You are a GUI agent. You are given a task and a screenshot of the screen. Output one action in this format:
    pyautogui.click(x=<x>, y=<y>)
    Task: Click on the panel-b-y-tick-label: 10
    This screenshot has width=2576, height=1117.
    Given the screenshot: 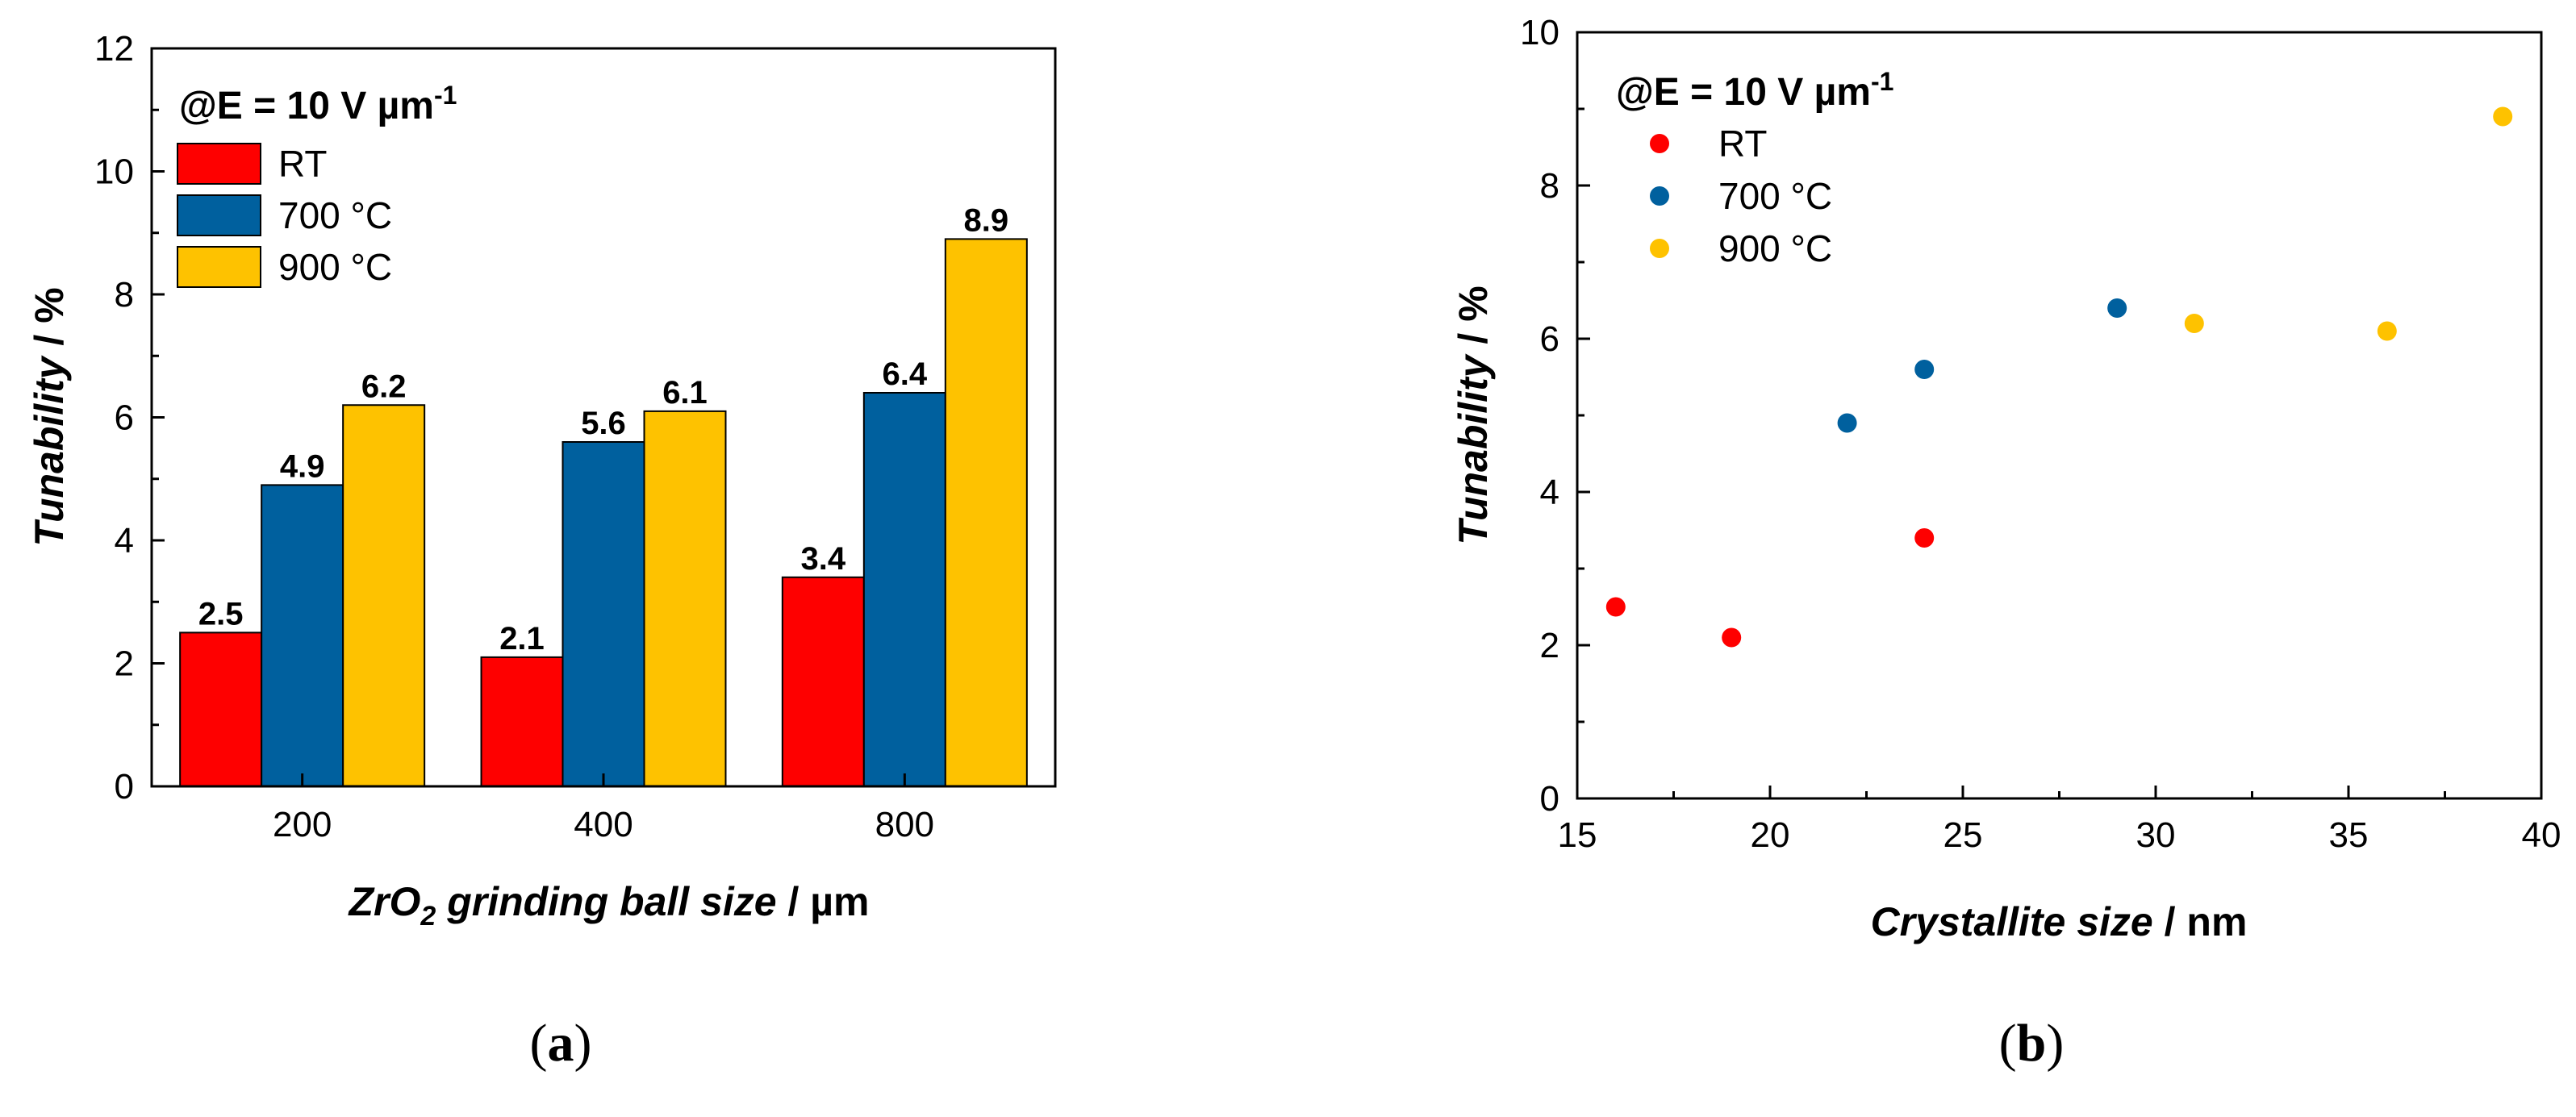 What is the action you would take?
    pyautogui.click(x=1539, y=32)
    